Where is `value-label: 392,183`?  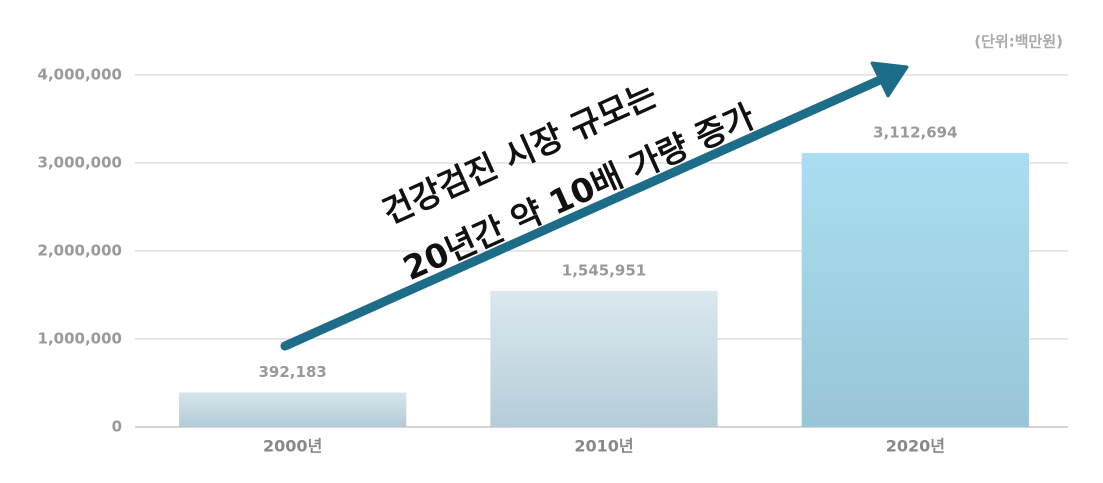
value-label: 392,183 is located at coordinates (293, 372).